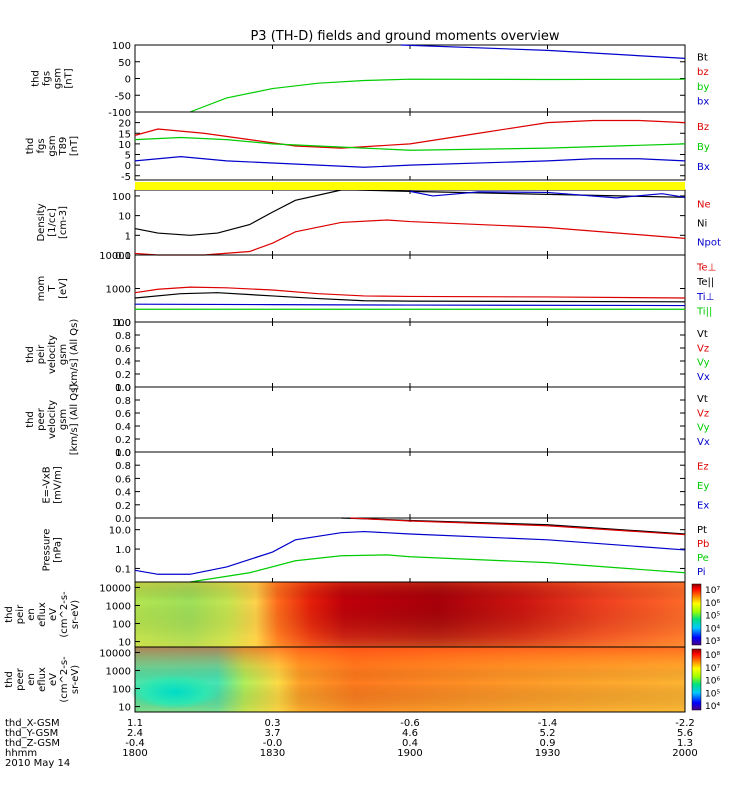  I want to click on x-axis-row-label: thd_Y-GSM, so click(31, 733).